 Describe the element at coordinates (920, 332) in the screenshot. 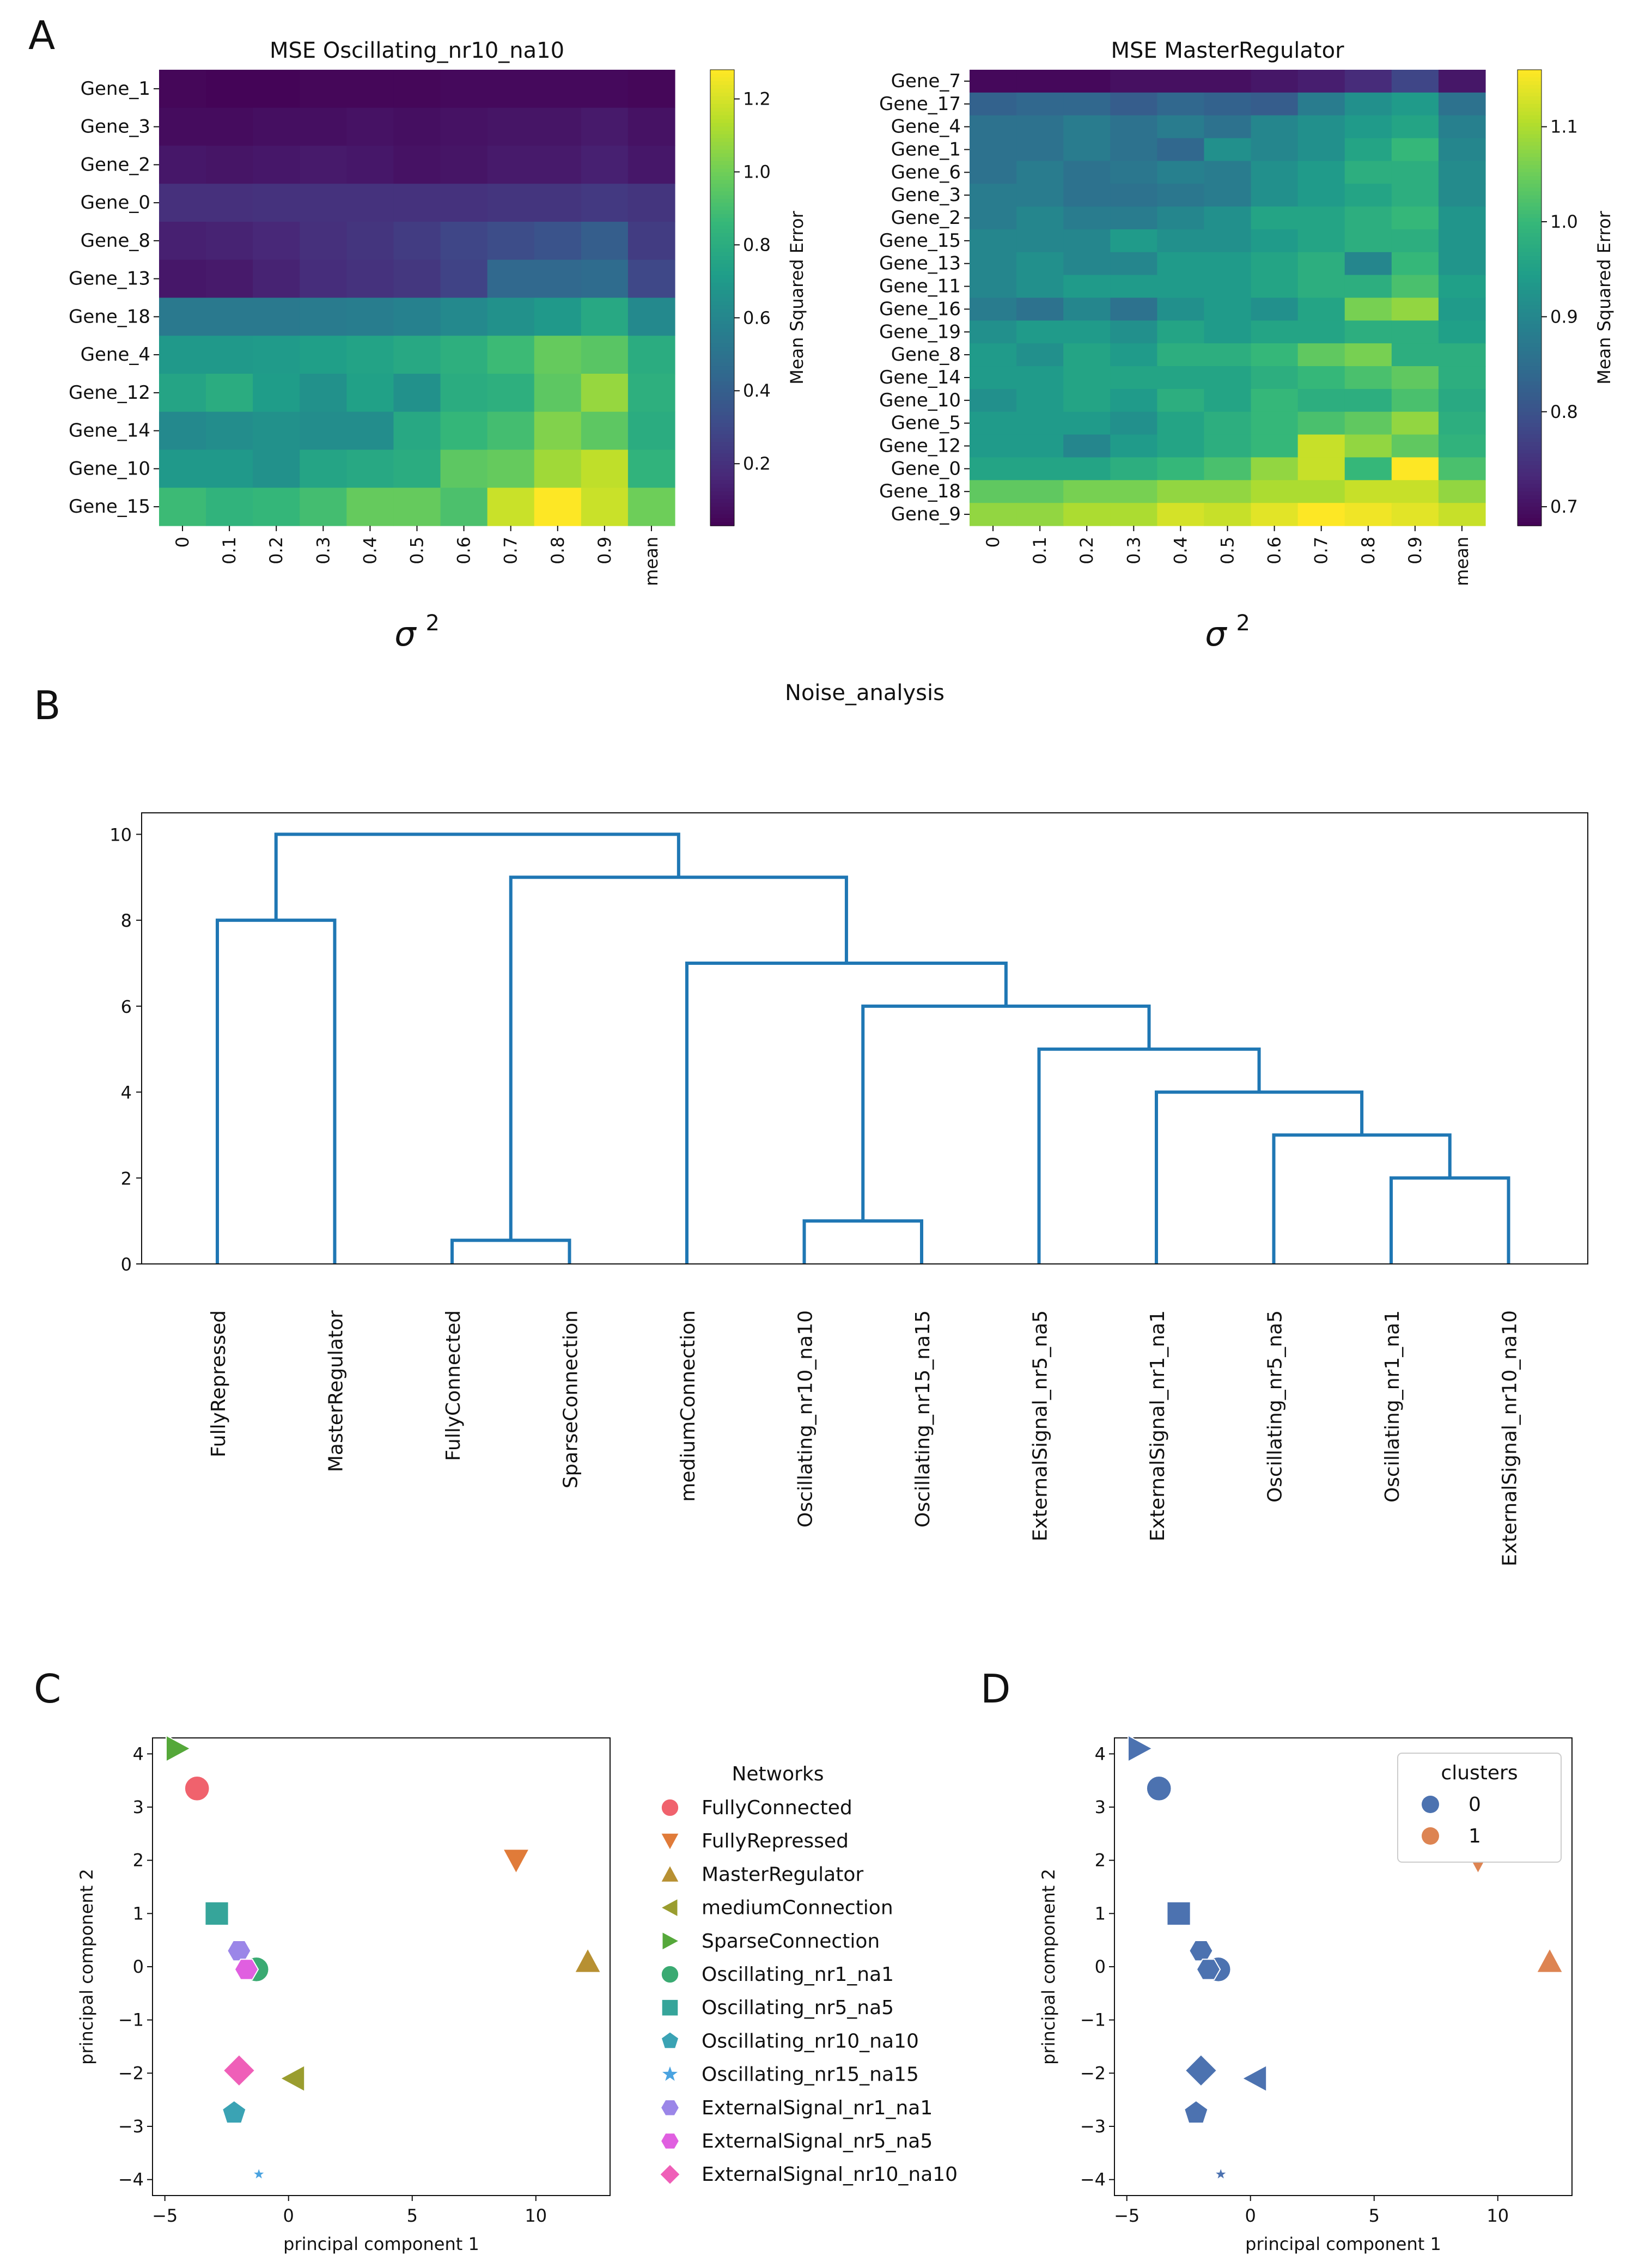

I see `row-label: Gene_19` at that location.